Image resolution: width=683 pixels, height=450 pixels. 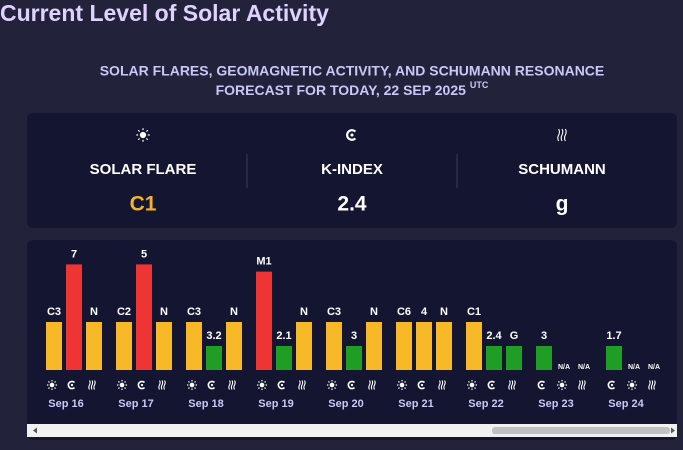 What do you see at coordinates (424, 312) in the screenshot?
I see `bar-label: 4` at bounding box center [424, 312].